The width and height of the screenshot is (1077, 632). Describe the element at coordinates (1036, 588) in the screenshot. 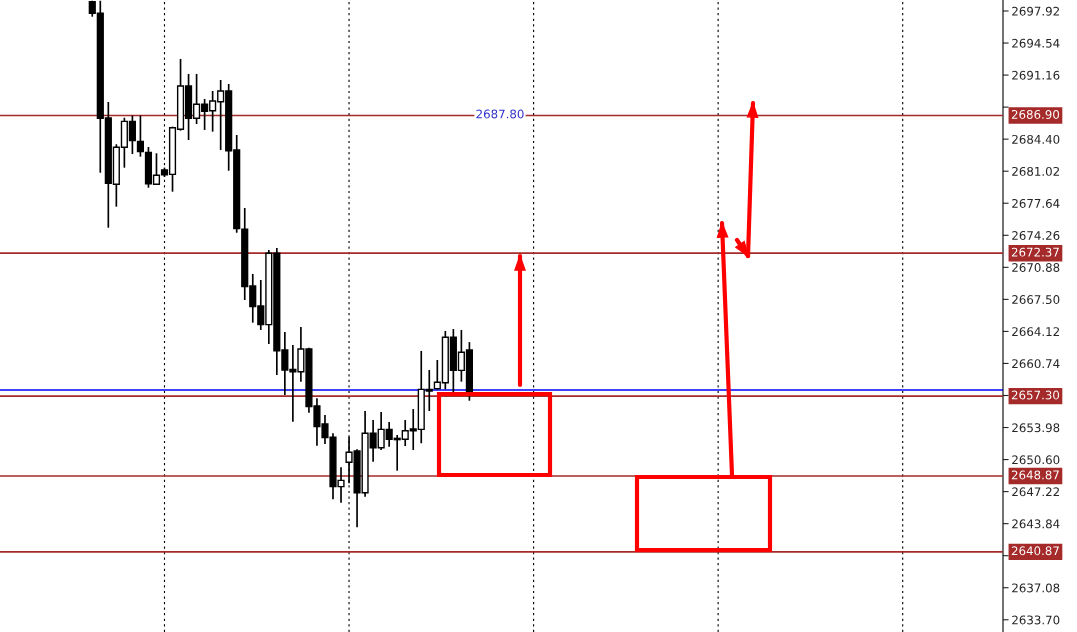

I see `y-tick-label: 2637.08` at that location.